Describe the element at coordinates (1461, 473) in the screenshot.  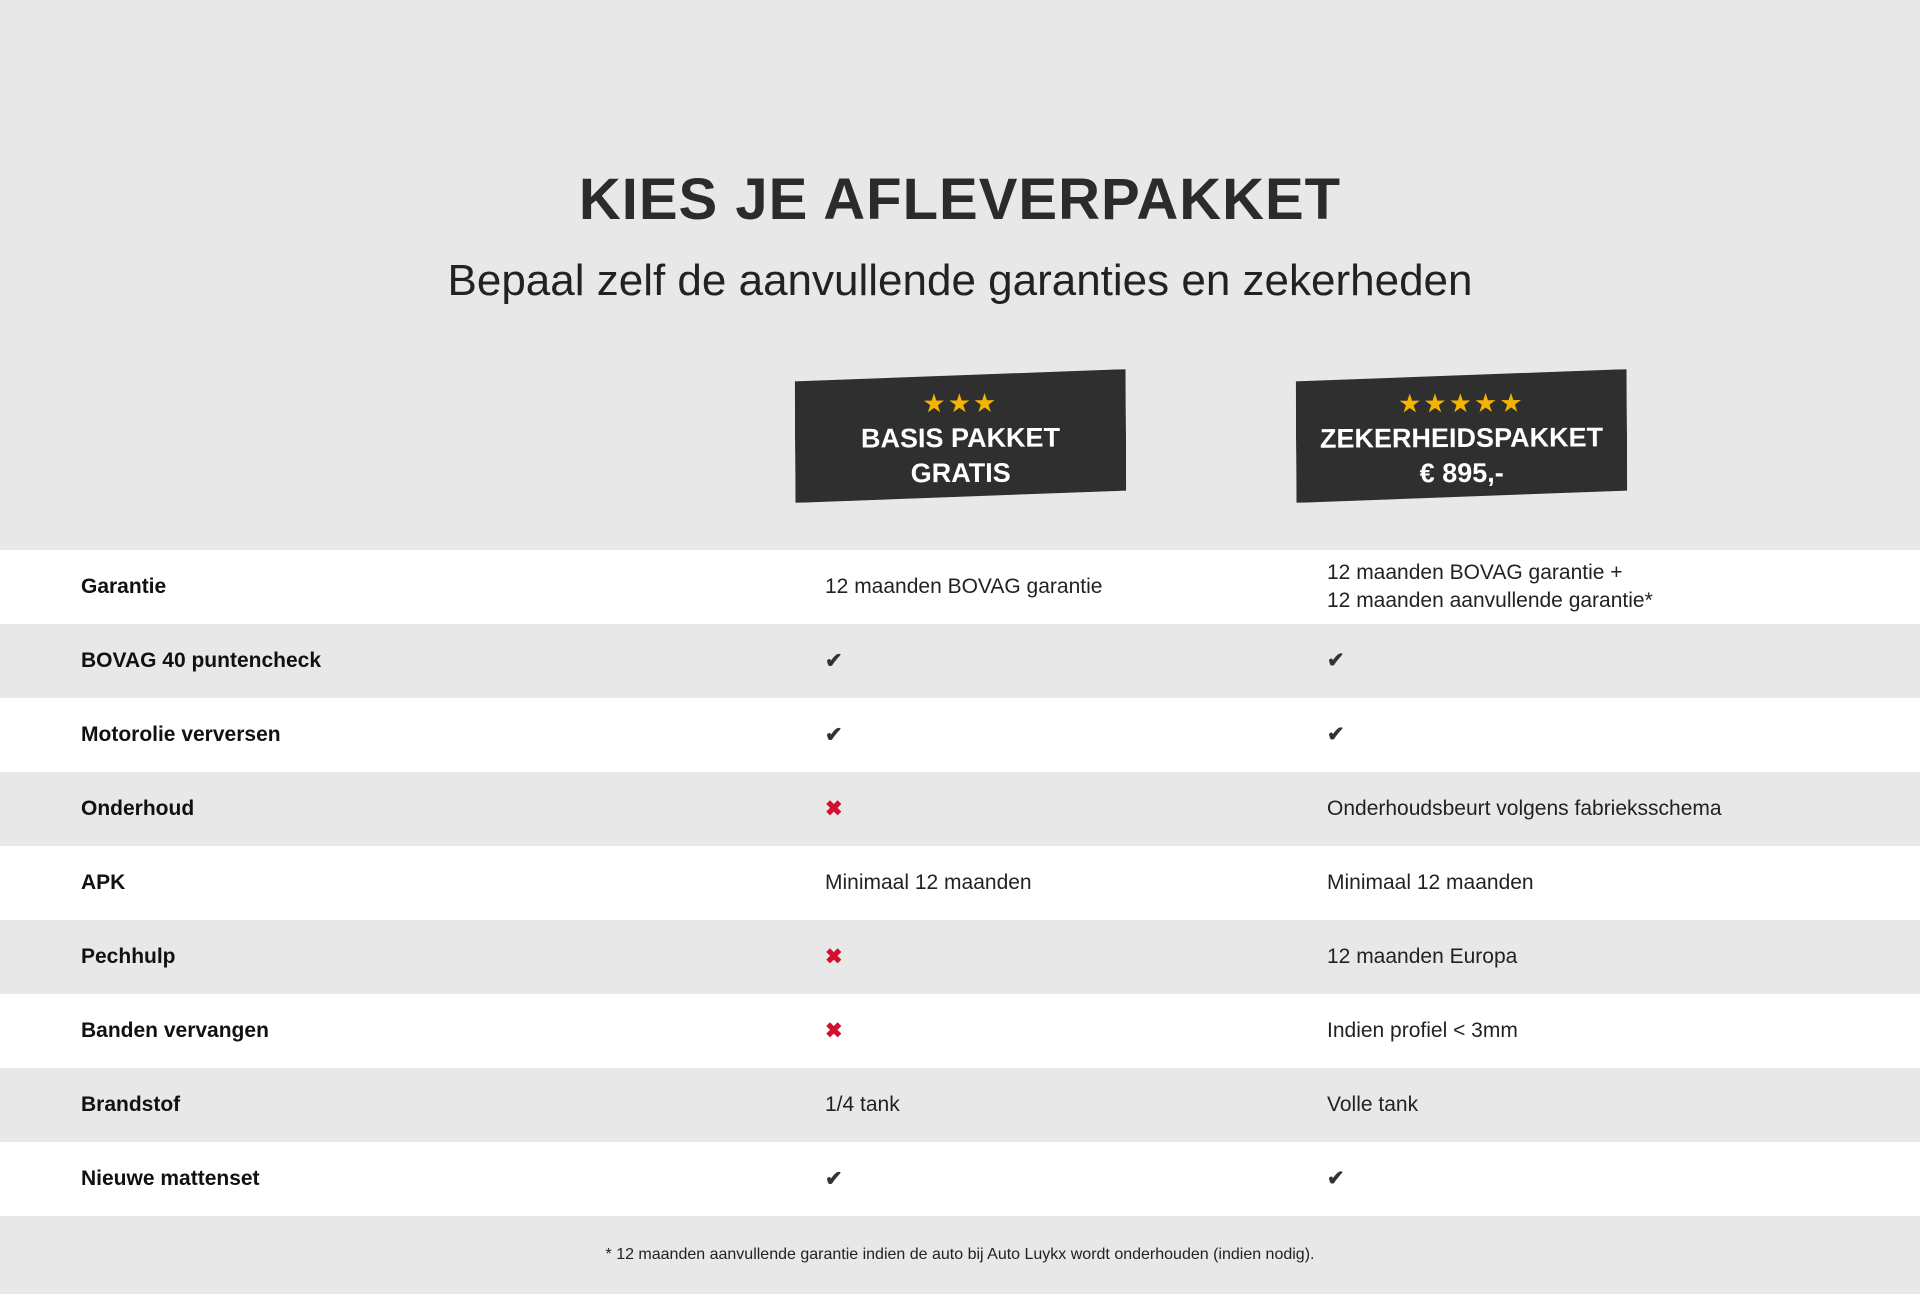
I see `package-price: € 895,-` at that location.